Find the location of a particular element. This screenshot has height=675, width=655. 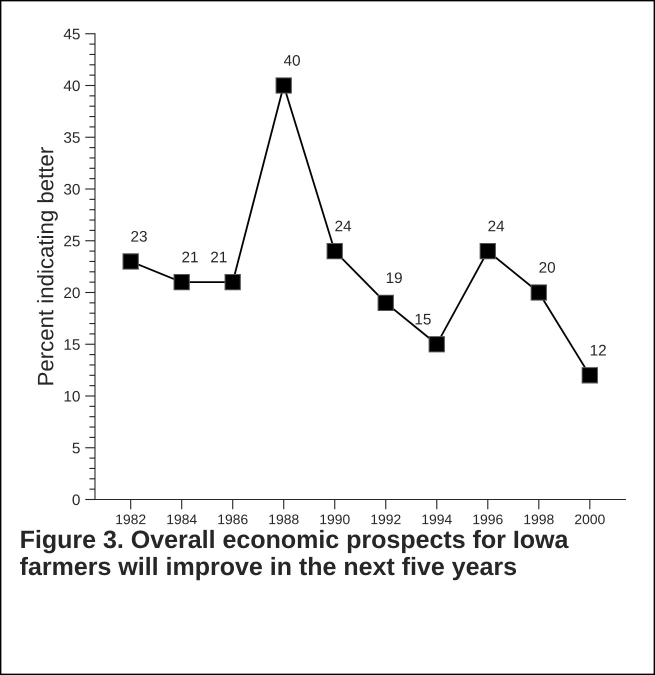

x-tick-label: 2000 is located at coordinates (590, 519).